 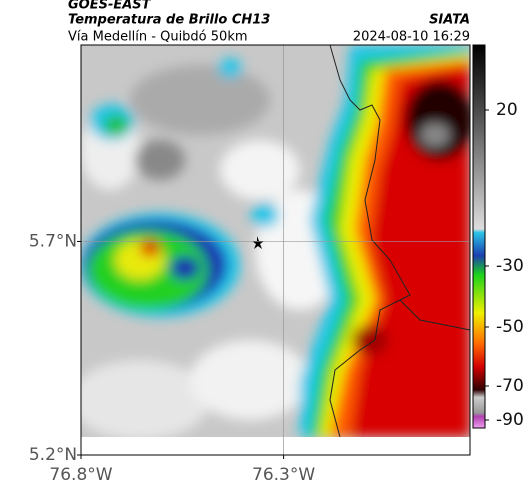 What do you see at coordinates (169, 20) in the screenshot?
I see `title: Temperatura de Brillo CH13` at bounding box center [169, 20].